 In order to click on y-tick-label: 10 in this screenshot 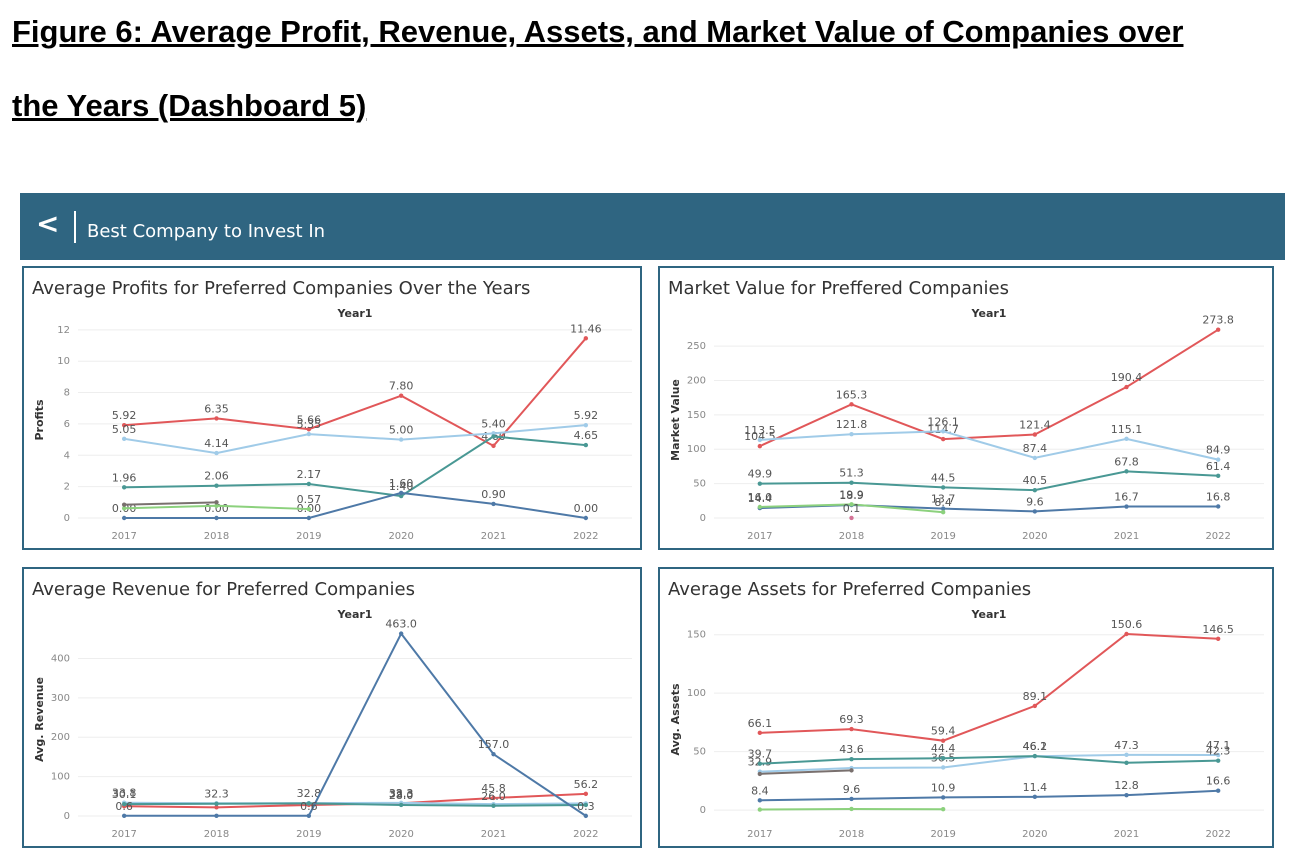, I will do `click(63, 361)`.